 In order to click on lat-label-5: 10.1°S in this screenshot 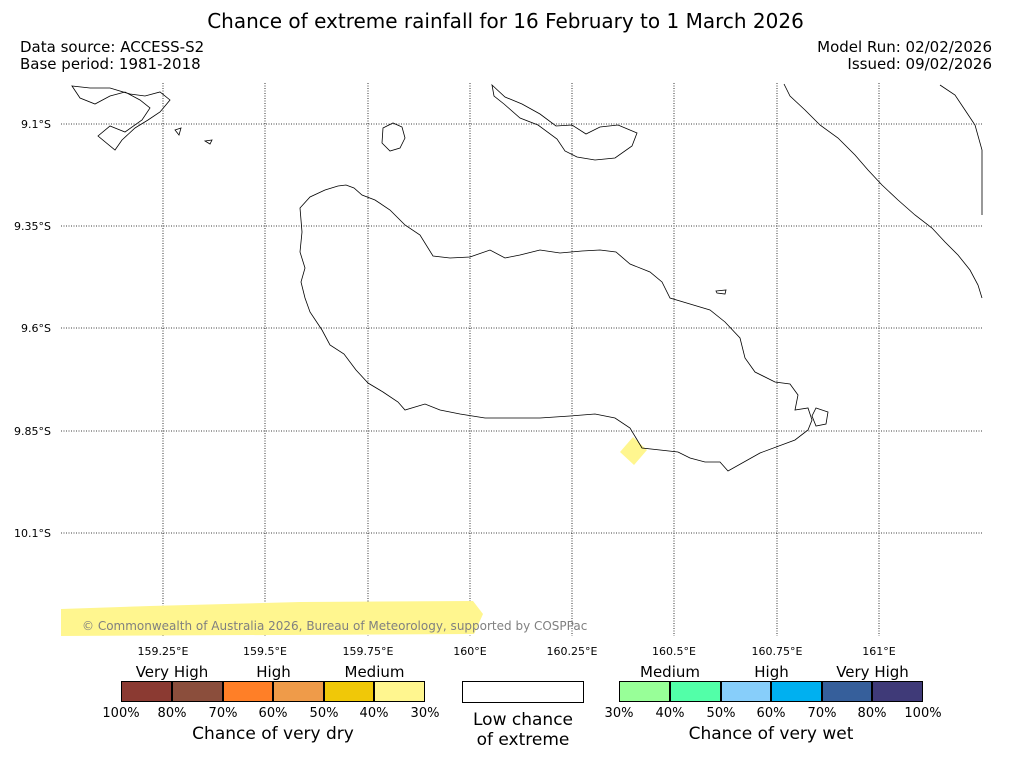, I will do `click(32, 533)`.